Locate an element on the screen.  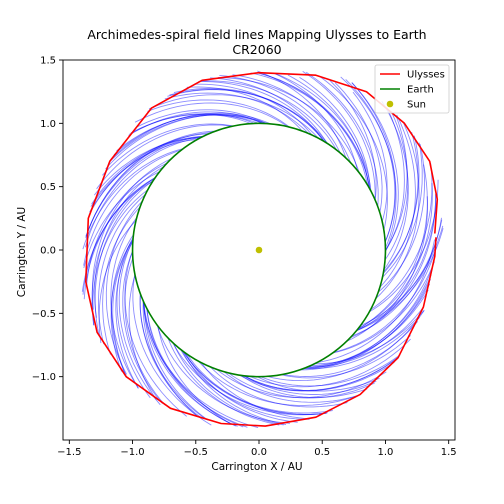
x-axis-label: Carrington X / AU is located at coordinates (256, 467).